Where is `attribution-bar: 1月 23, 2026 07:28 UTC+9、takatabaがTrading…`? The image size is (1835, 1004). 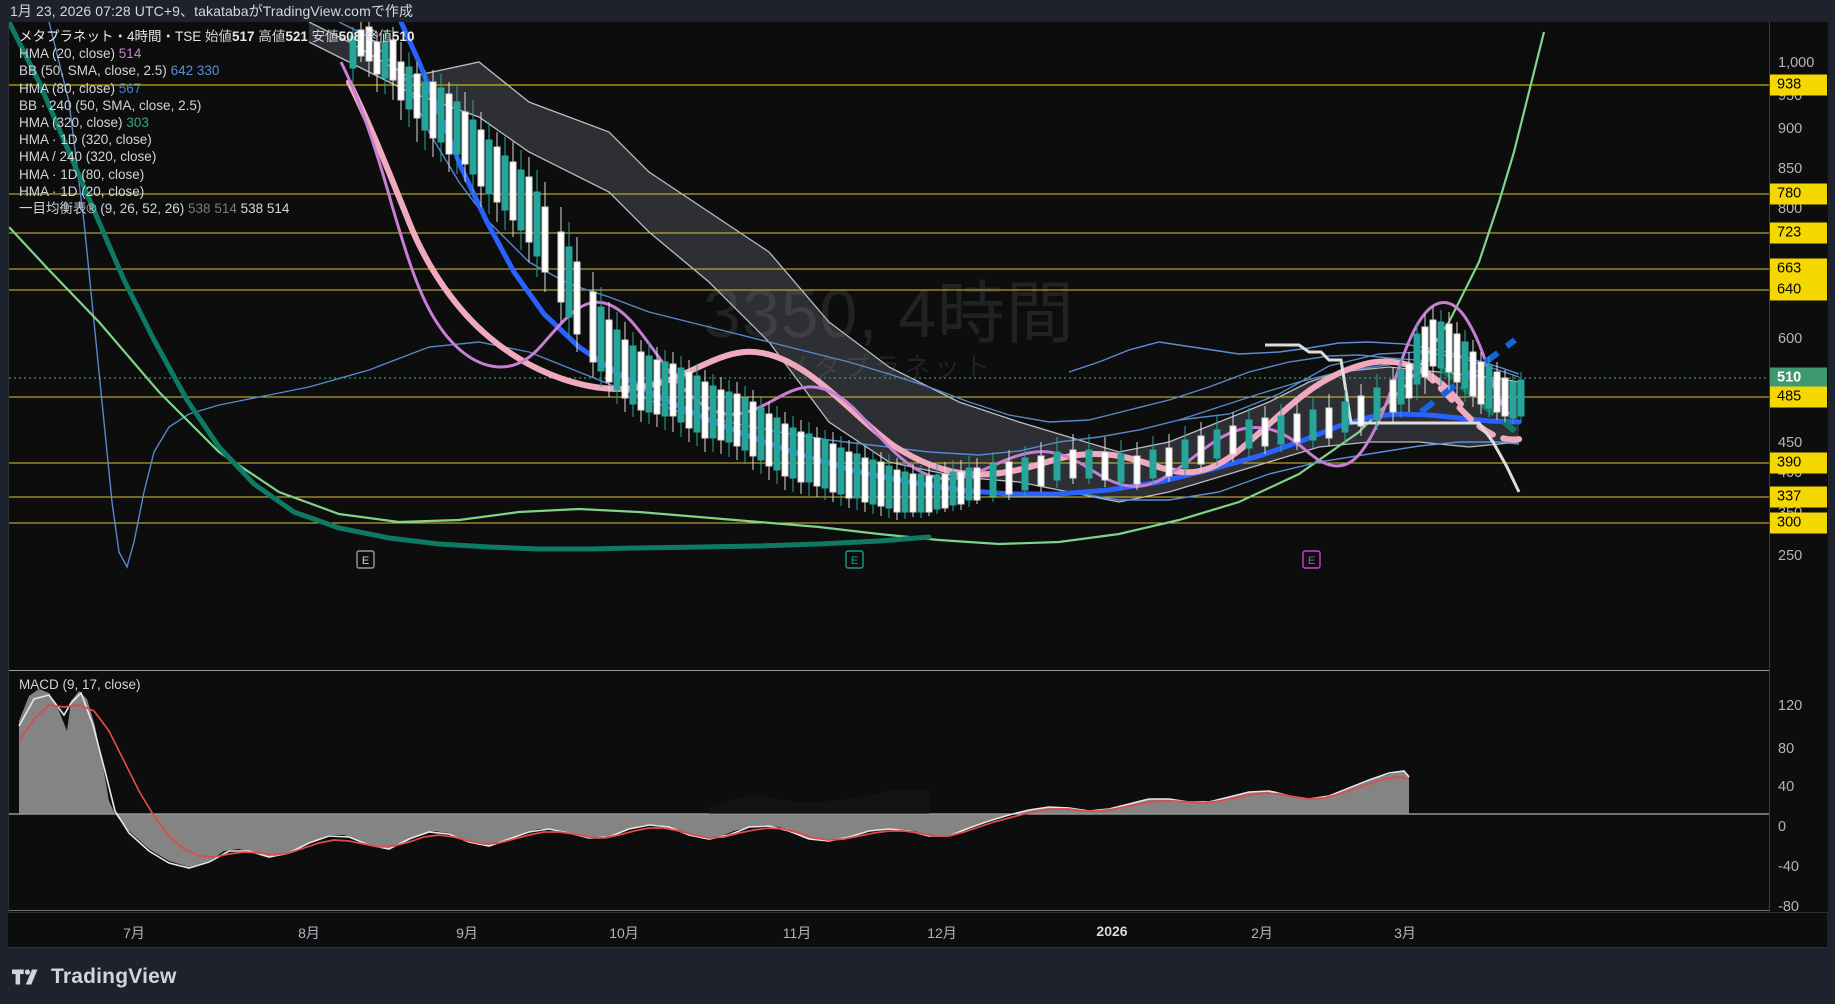
attribution-bar: 1月 23, 2026 07:28 UTC+9、takatabaがTrading… is located at coordinates (917, 11).